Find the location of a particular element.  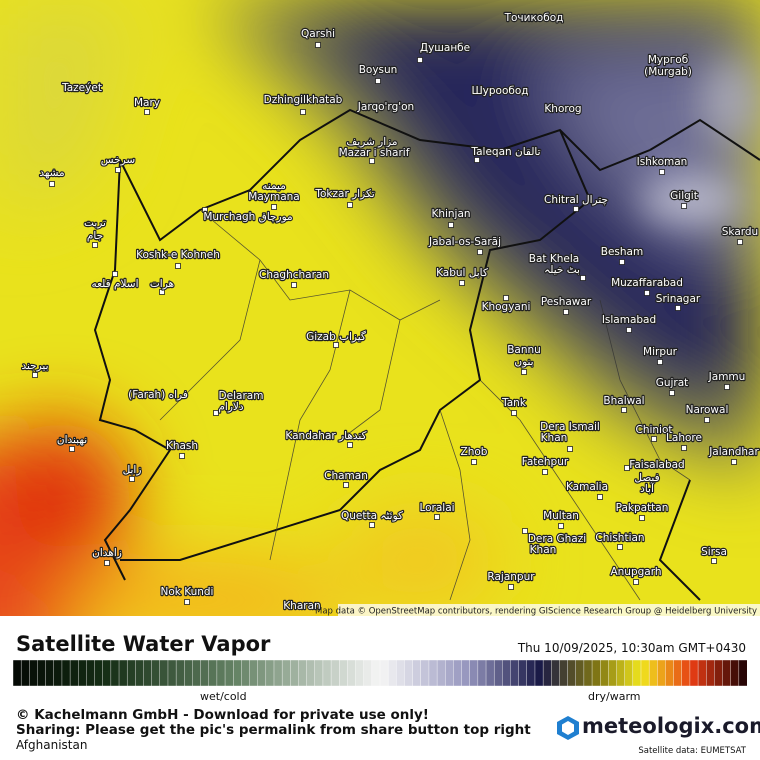

city-label: Jammu is located at coordinates (727, 377).